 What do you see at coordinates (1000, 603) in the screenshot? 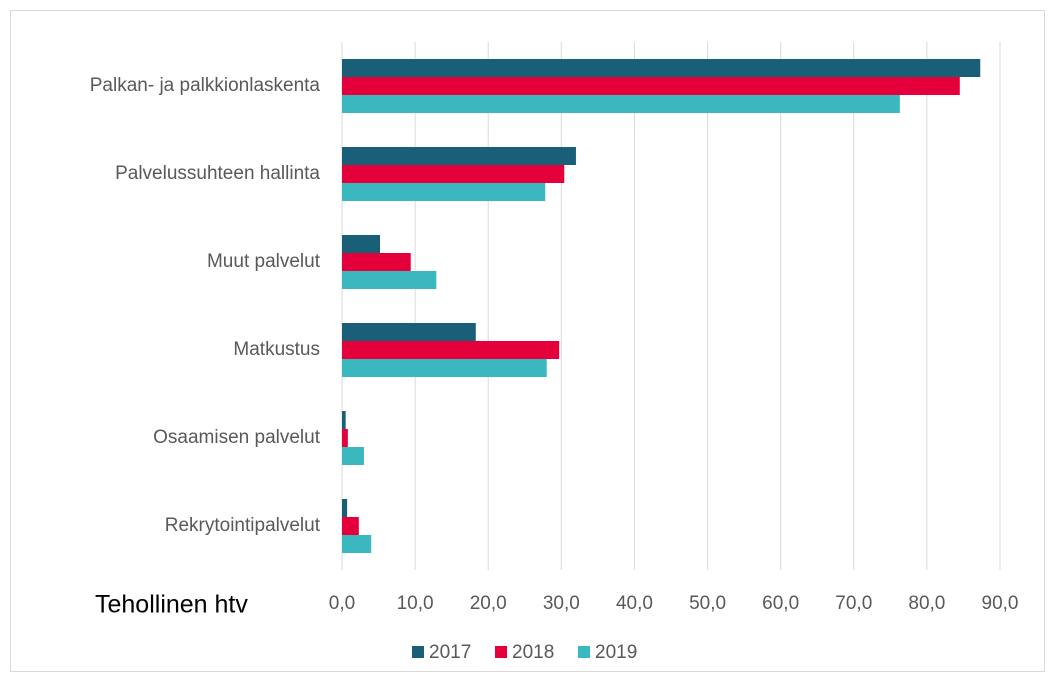
I see `x-tick-label: 90,0` at bounding box center [1000, 603].